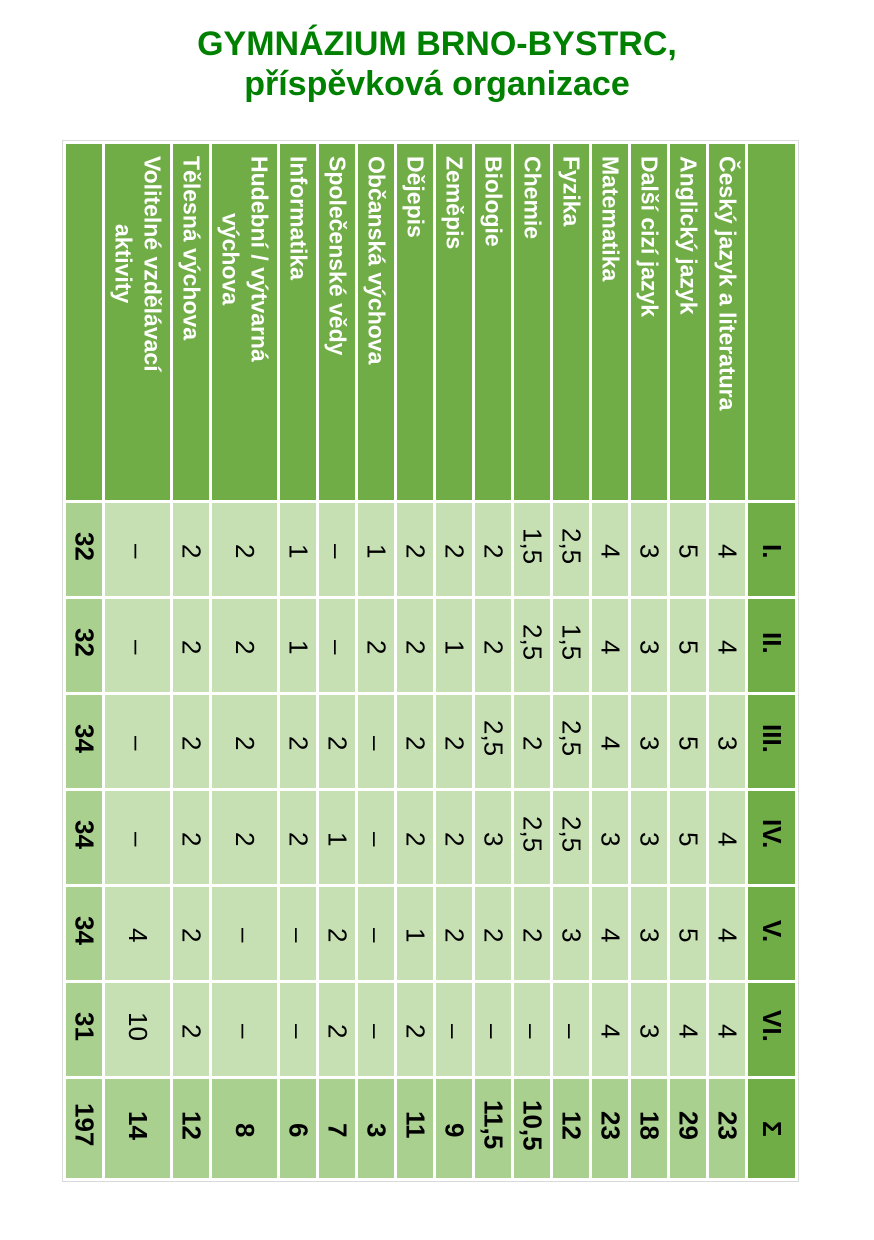 This screenshot has width=874, height=1240. Describe the element at coordinates (532, 1128) in the screenshot. I see `subject-total-cell: 10,5` at that location.